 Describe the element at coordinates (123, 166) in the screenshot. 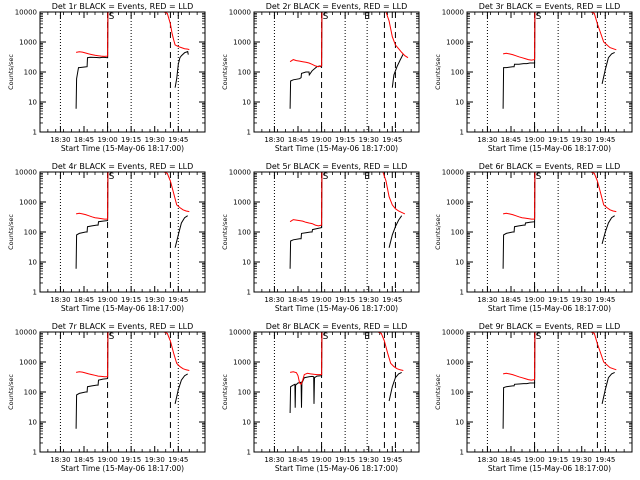

I see `panel-title: Det 4r BLACK = Events, RED = LLD` at that location.